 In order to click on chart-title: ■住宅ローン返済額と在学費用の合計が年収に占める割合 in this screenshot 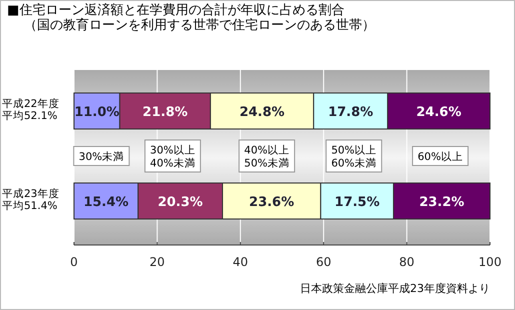, I will do `click(175, 10)`.